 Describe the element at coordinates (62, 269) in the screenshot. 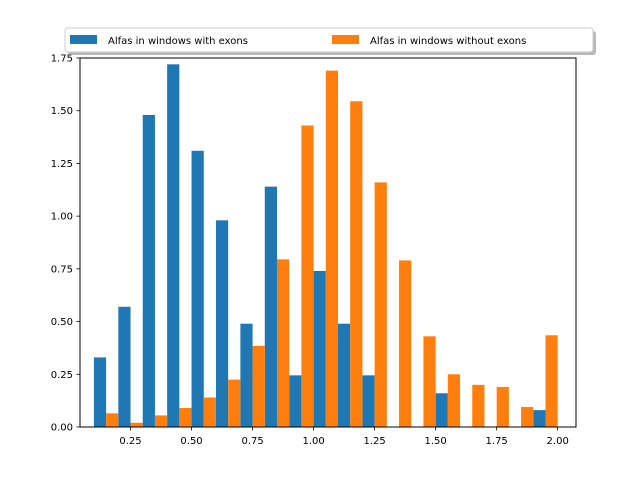

I see `y-tick-label: 0.75` at that location.